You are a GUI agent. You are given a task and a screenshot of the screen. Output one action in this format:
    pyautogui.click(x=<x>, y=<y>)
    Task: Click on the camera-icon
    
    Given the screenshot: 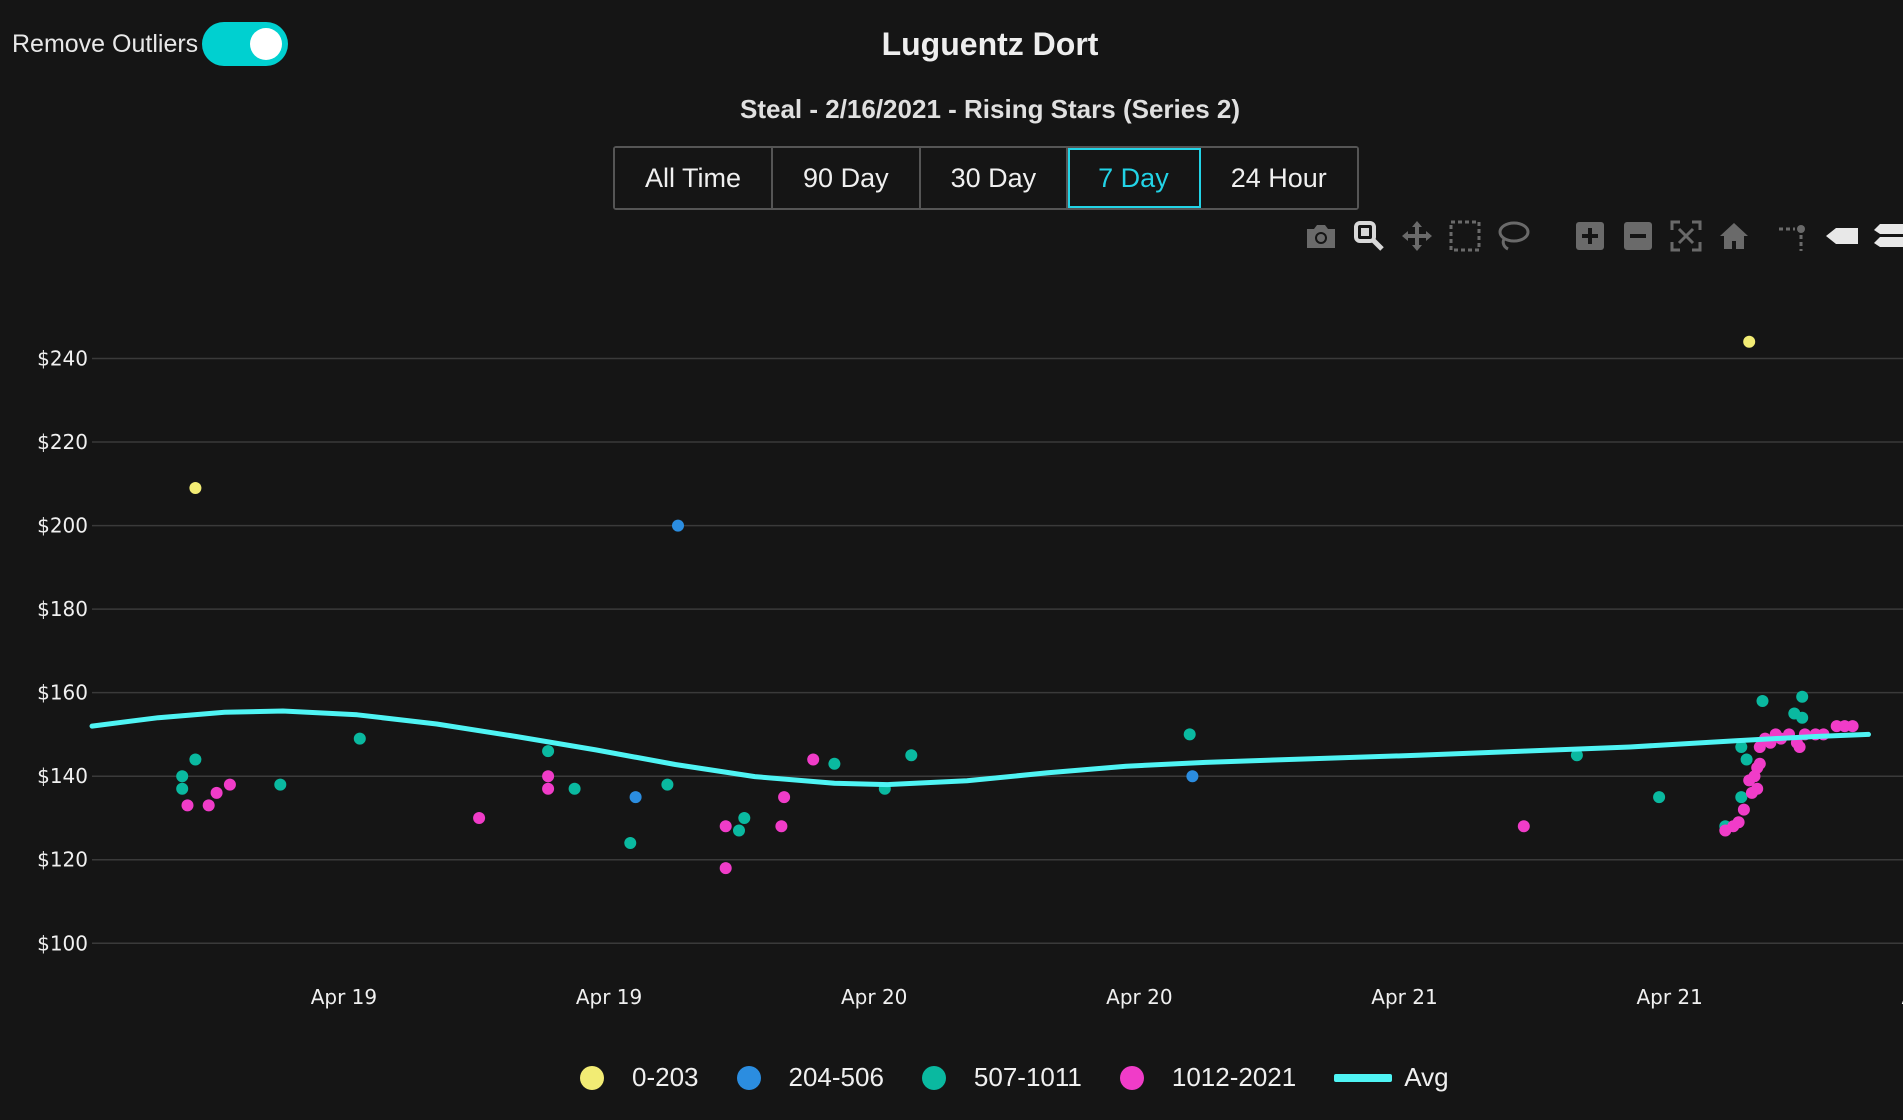 What is the action you would take?
    pyautogui.click(x=1321, y=236)
    